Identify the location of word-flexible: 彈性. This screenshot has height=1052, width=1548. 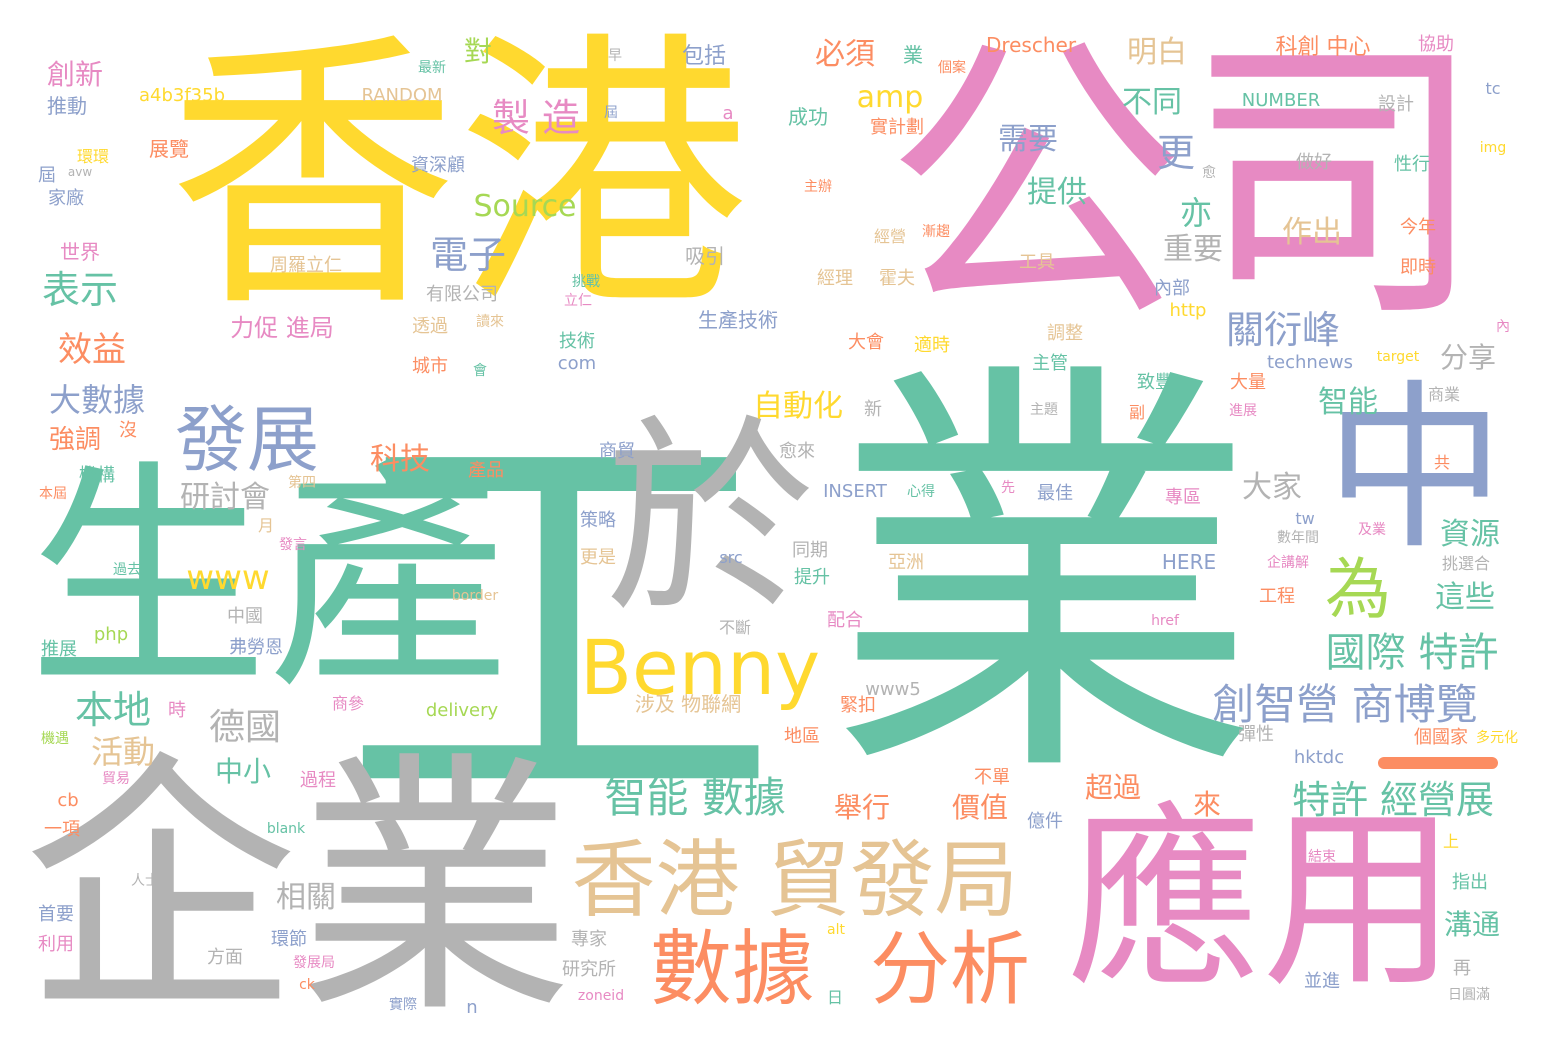
(1256, 734).